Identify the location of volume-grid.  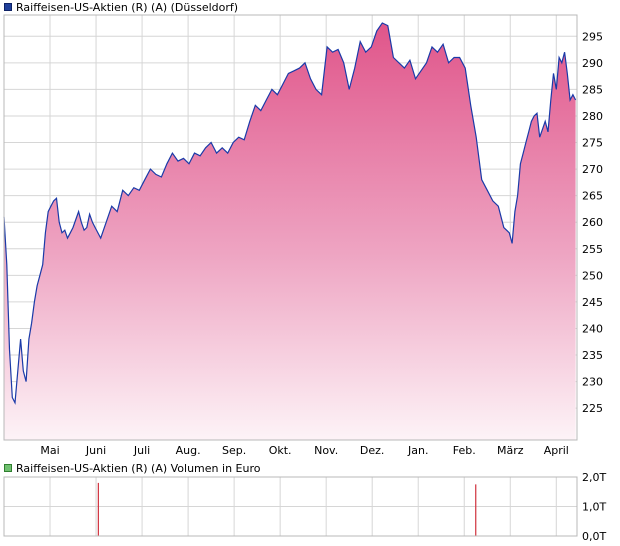
(290, 506).